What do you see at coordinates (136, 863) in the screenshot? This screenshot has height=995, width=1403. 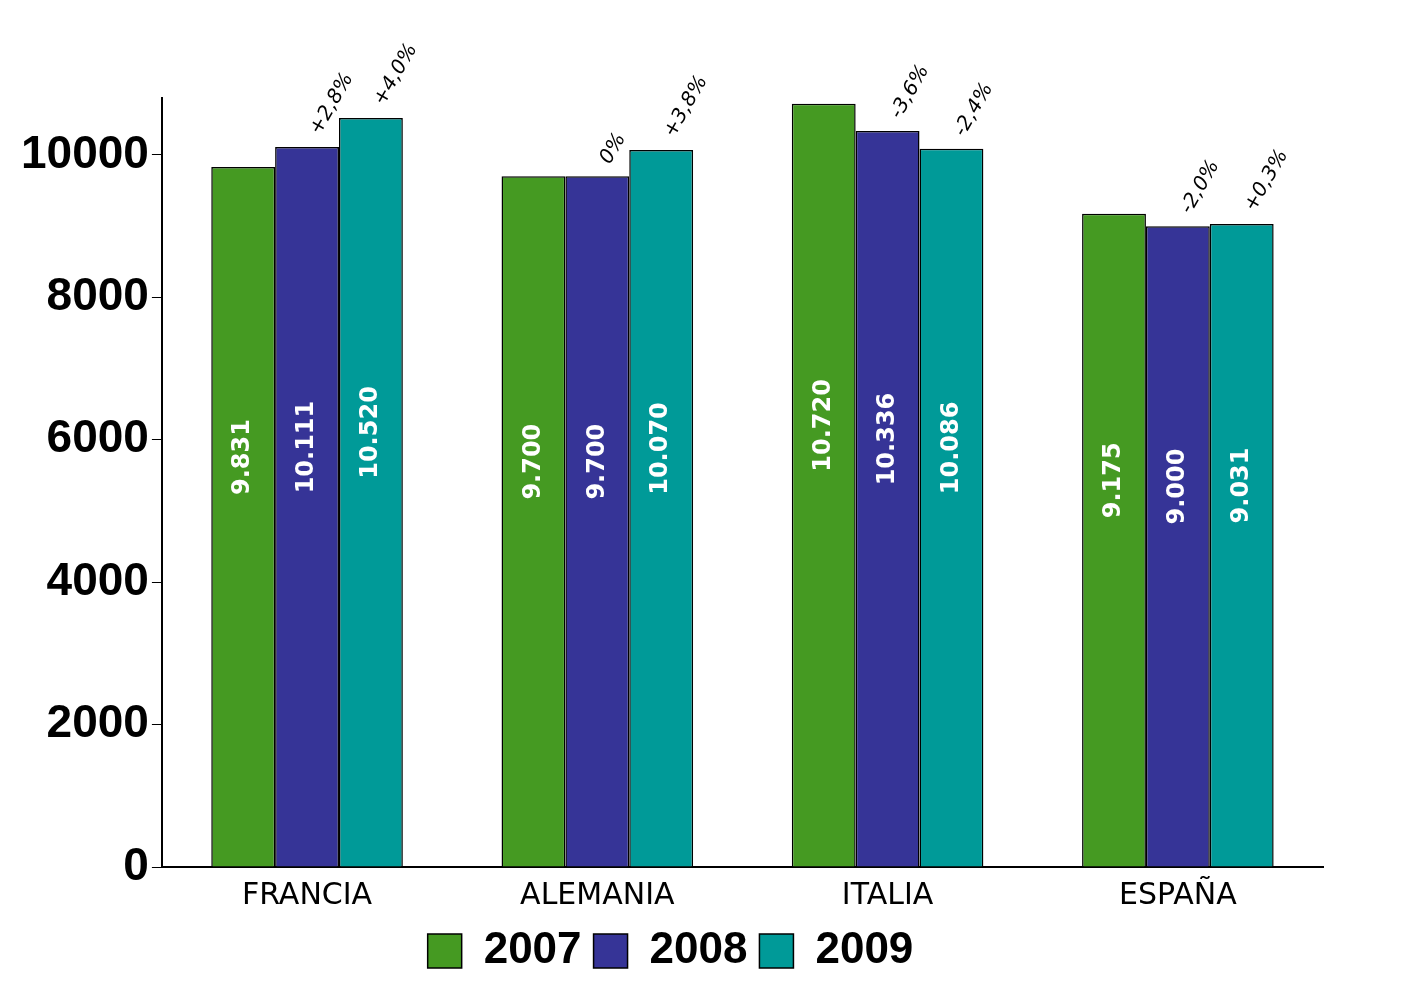 I see `y-tick-label: 0` at bounding box center [136, 863].